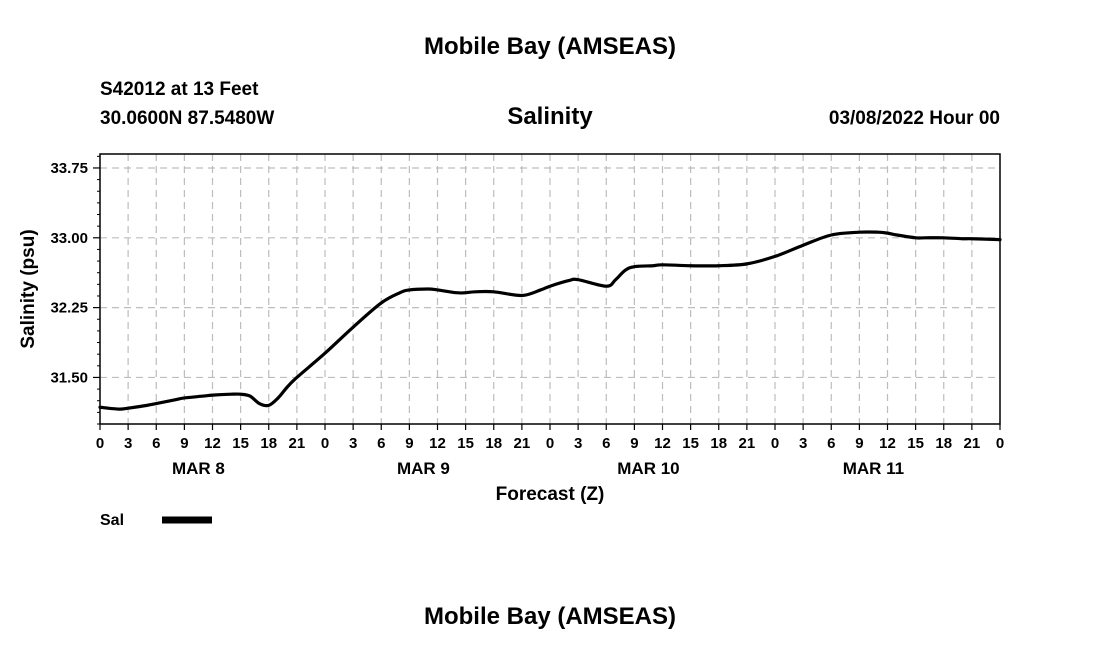 This screenshot has height=650, width=1100. Describe the element at coordinates (179, 89) in the screenshot. I see `station-label: S42012 at 13 Feet` at that location.